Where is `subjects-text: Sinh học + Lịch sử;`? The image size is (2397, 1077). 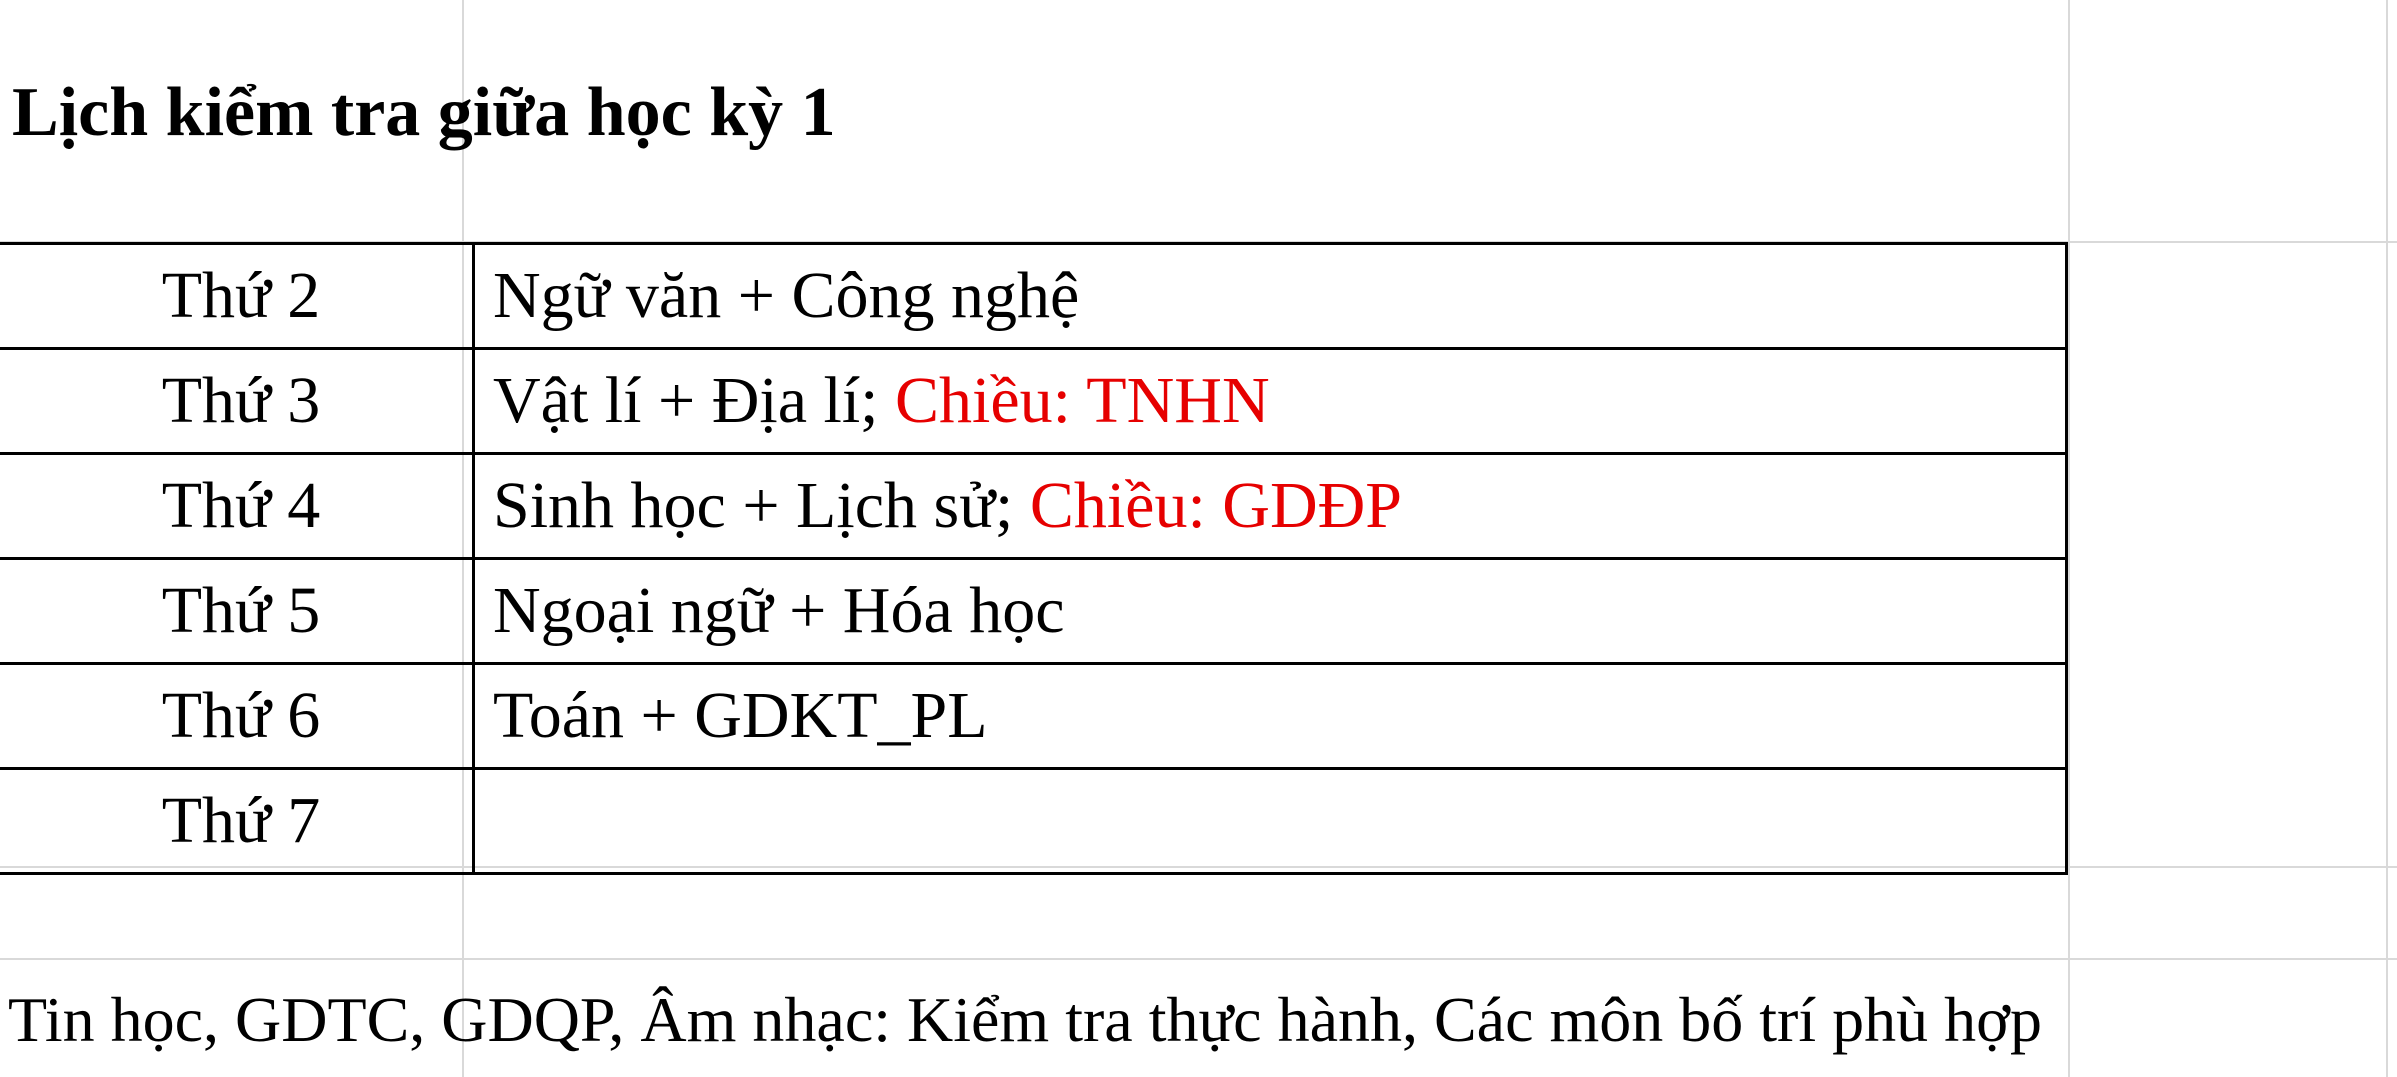
subjects-text: Sinh học + Lịch sử; is located at coordinates (761, 505).